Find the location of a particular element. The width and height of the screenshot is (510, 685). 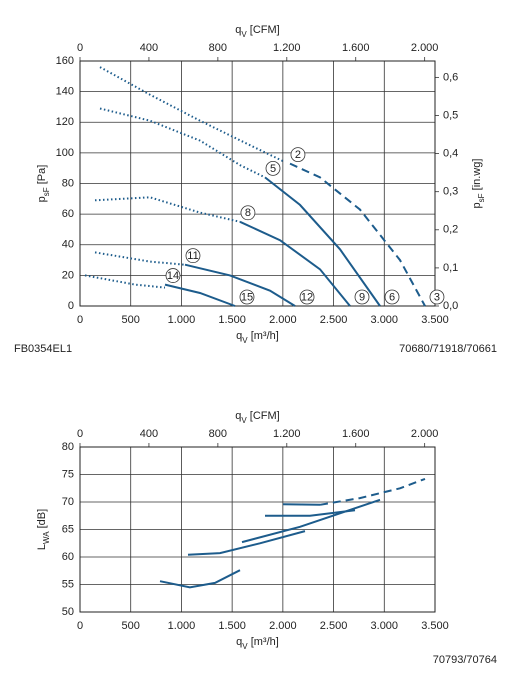

y-tick-label: 120 is located at coordinates (65, 122).